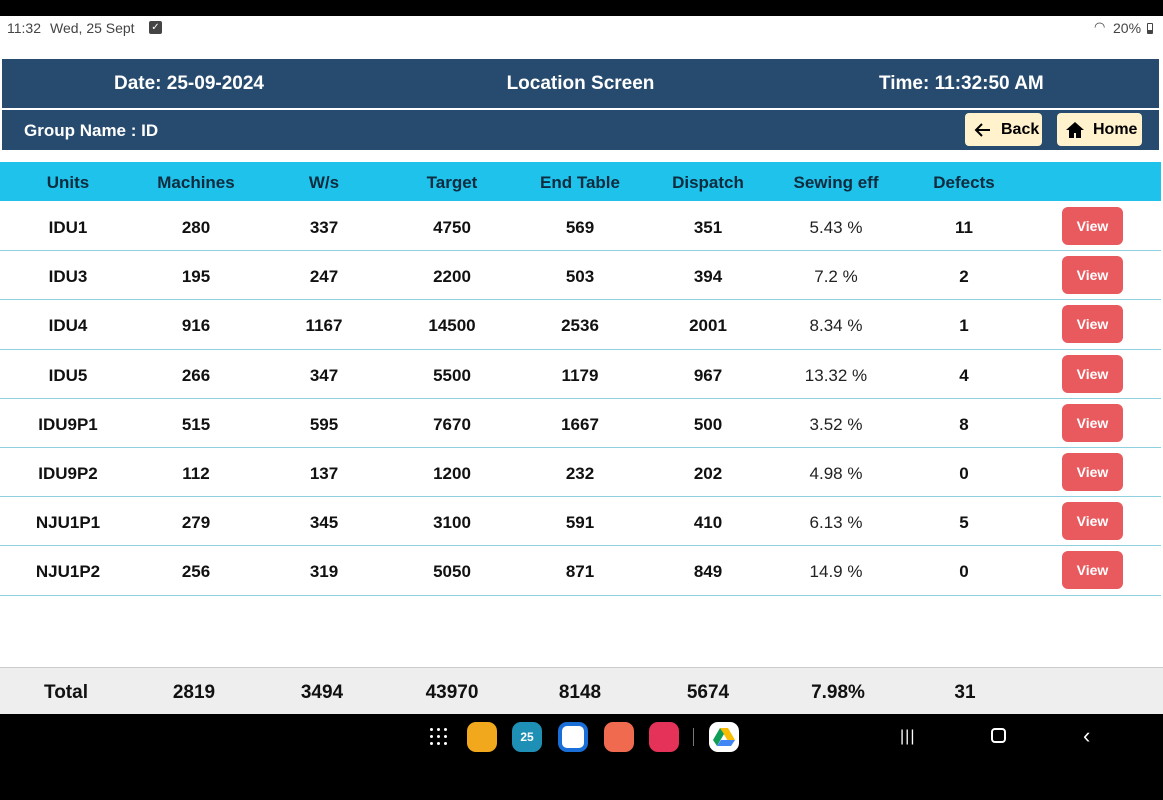 This screenshot has width=1163, height=800. Describe the element at coordinates (998, 735) in the screenshot. I see `nav-home-button` at that location.